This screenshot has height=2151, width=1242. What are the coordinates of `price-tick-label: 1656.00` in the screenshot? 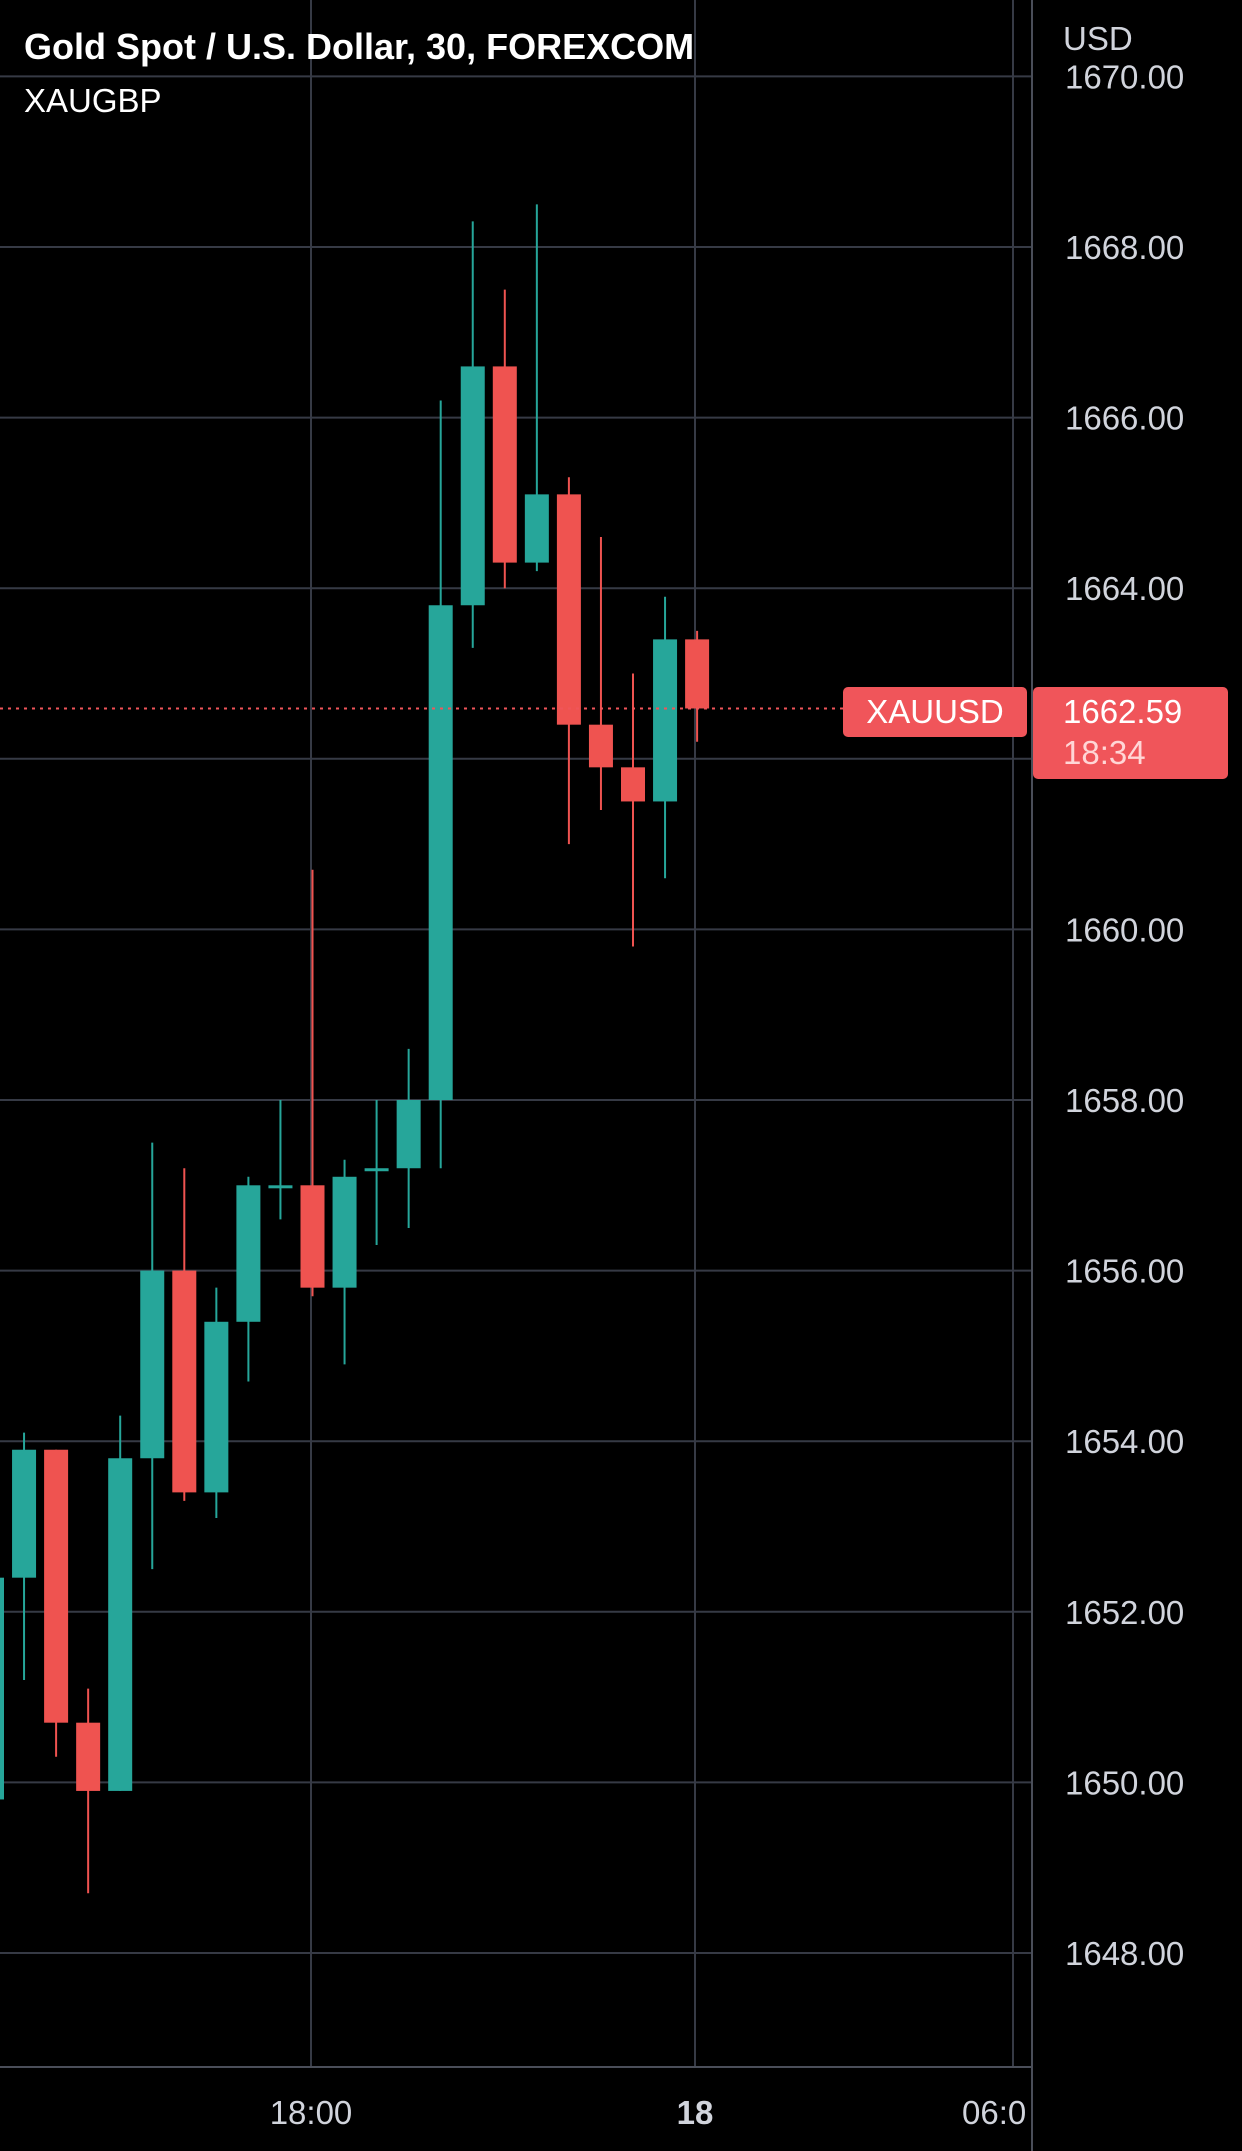 It's located at (1124, 1271).